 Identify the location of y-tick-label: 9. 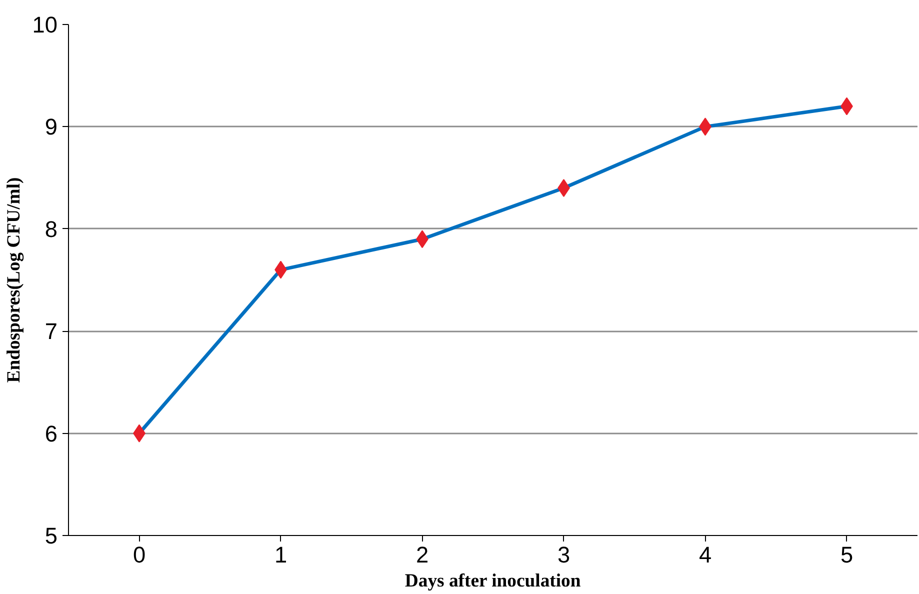
(51, 127).